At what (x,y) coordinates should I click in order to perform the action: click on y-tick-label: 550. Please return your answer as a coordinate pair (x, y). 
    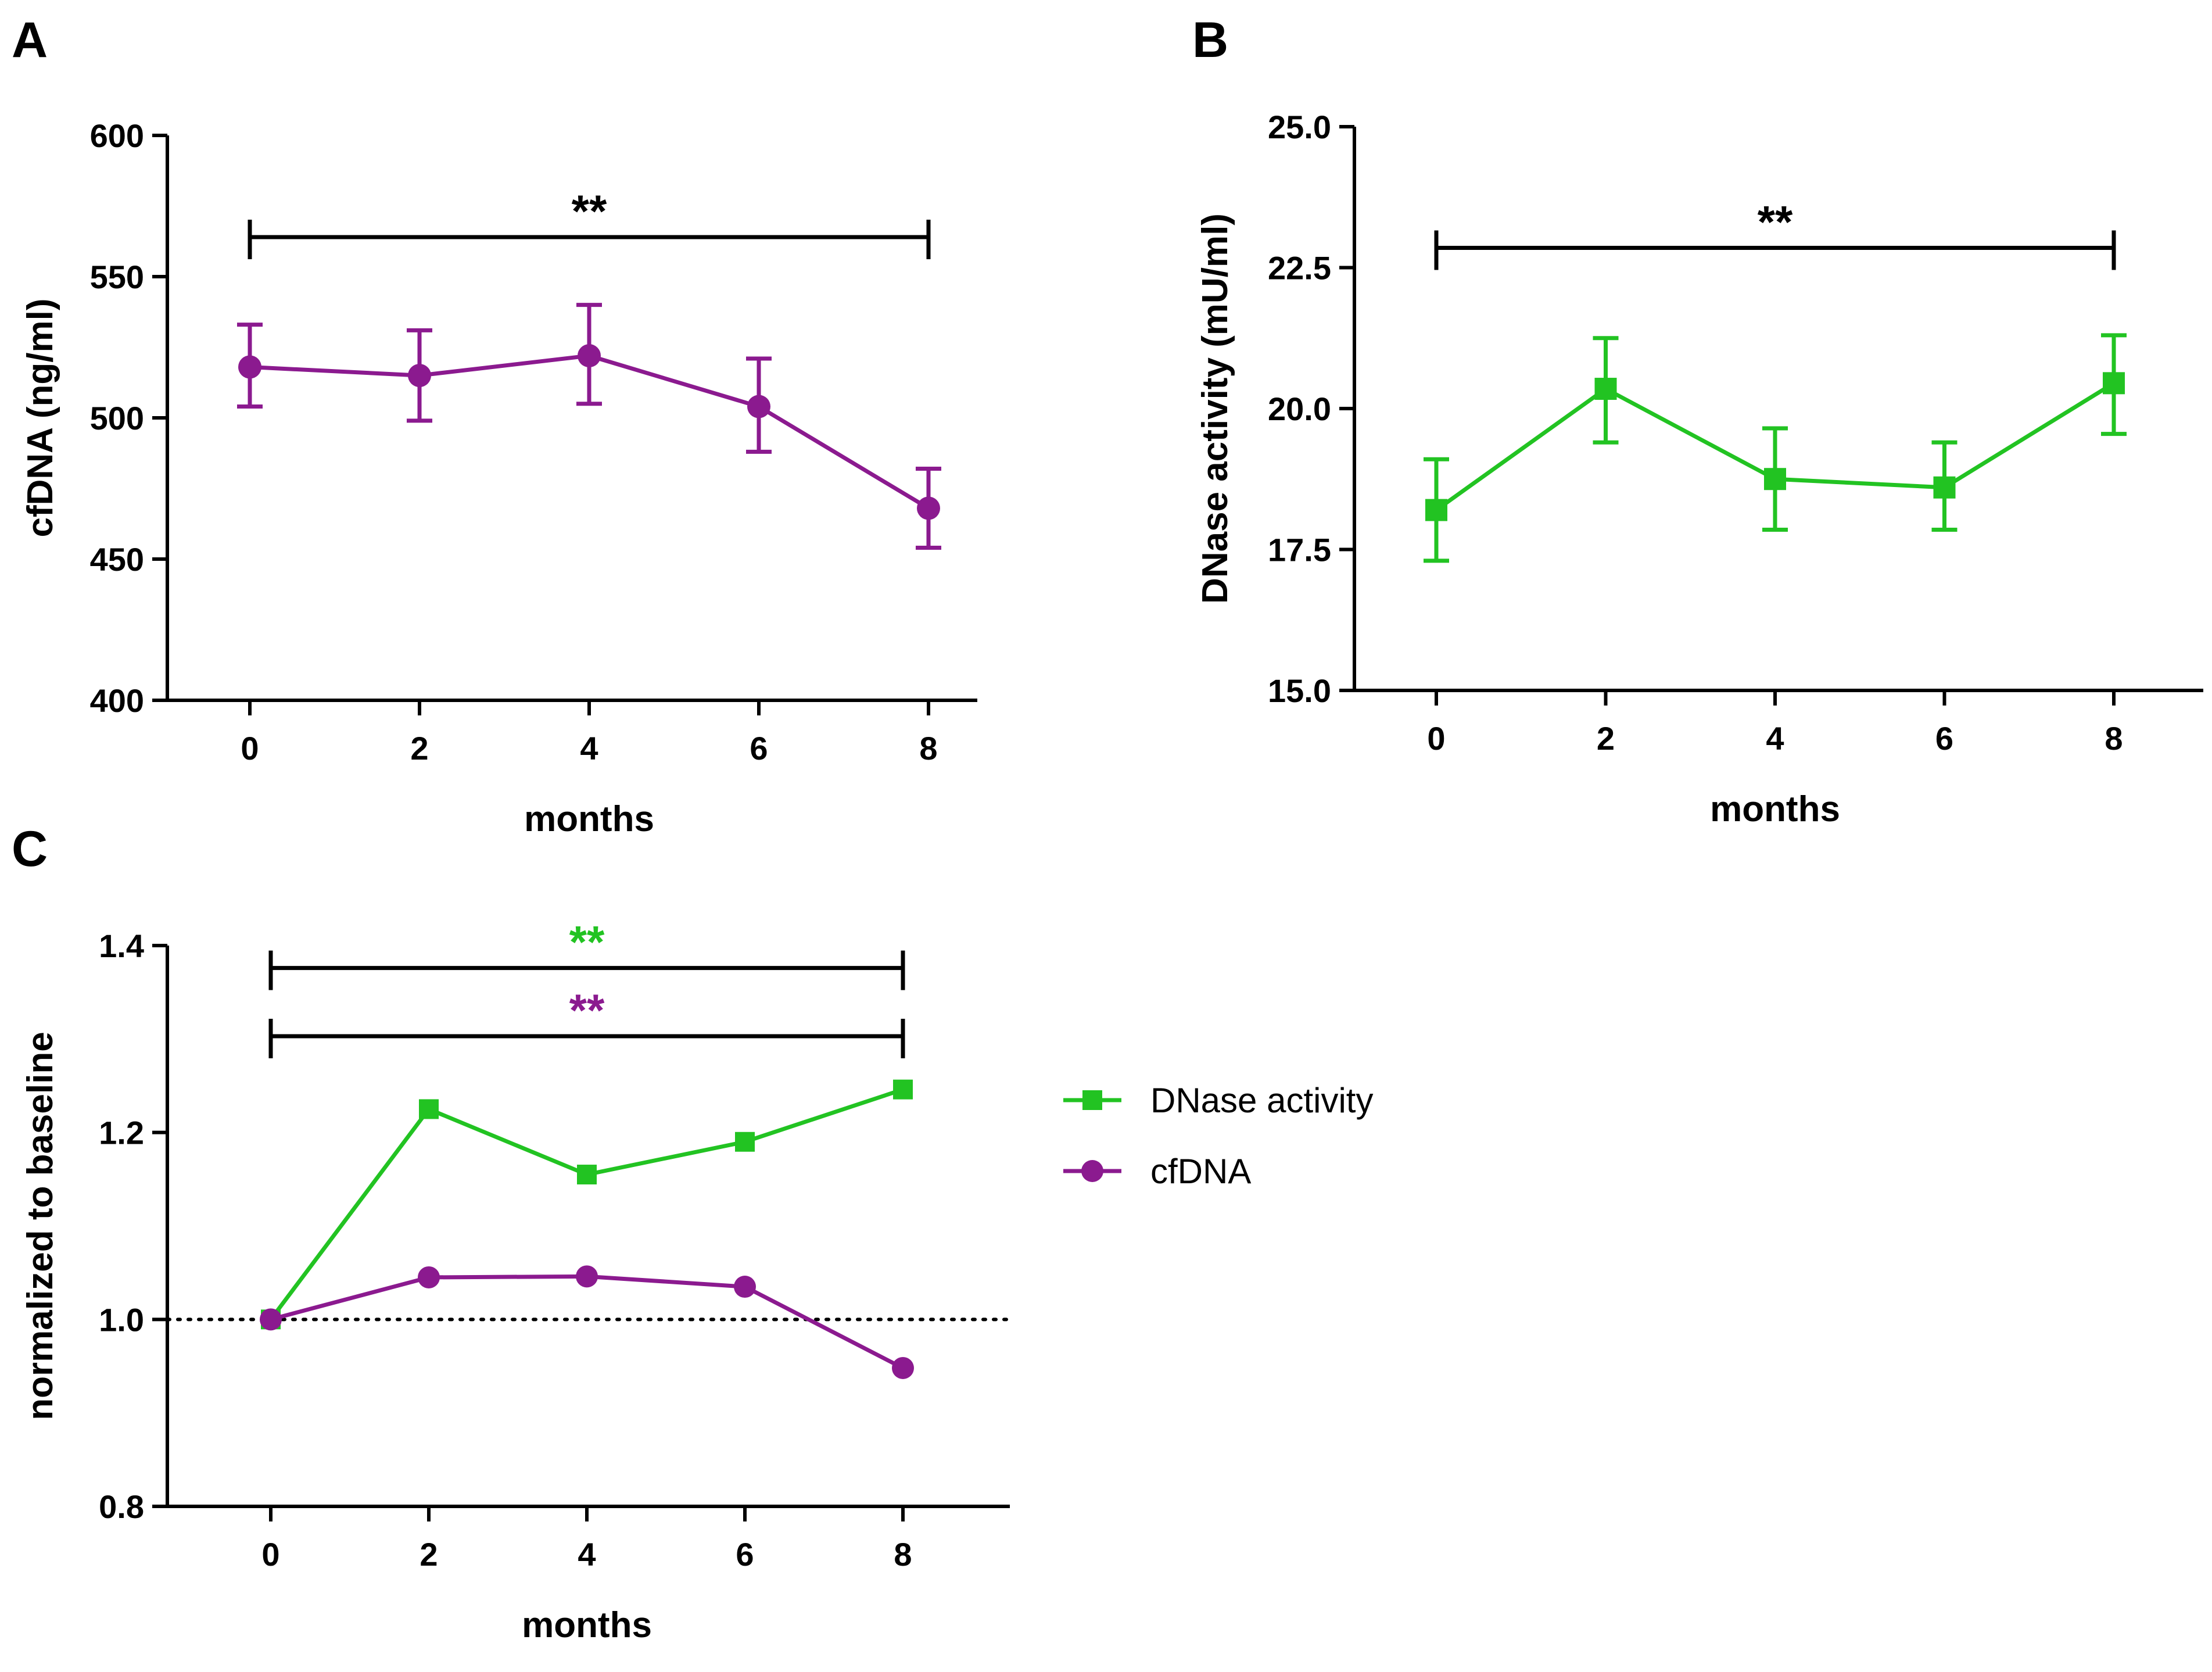
    Looking at the image, I should click on (117, 277).